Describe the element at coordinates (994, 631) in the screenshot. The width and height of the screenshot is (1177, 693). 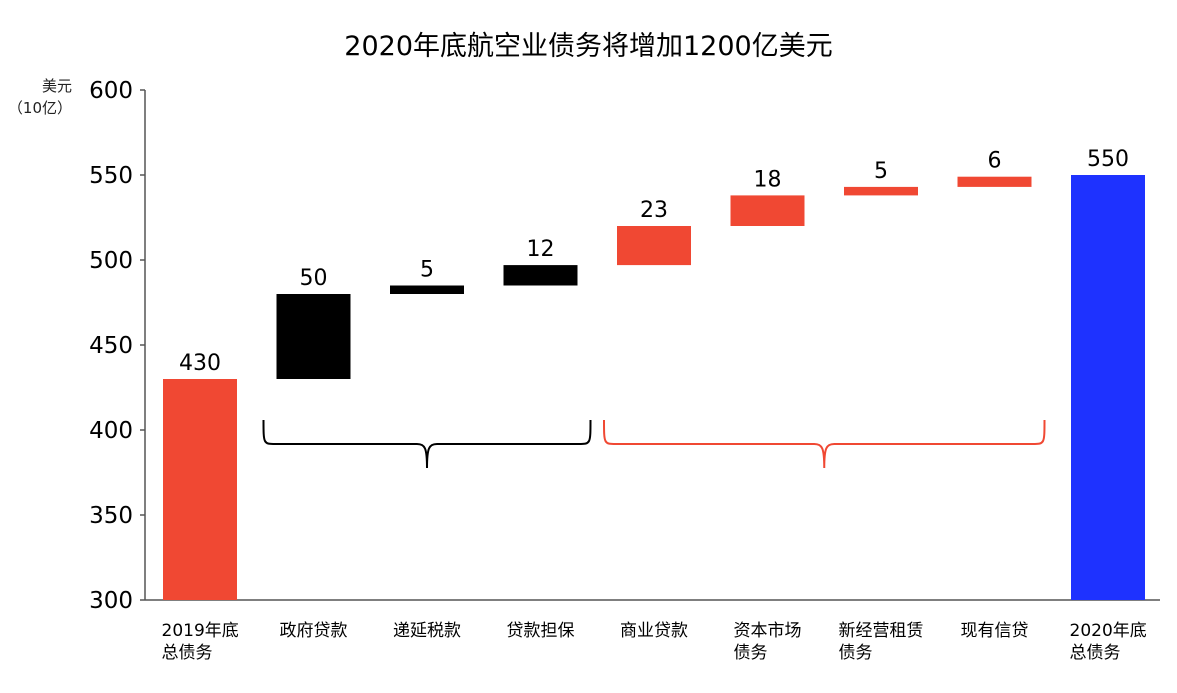
I see `x-tick-label: 现有信贷` at that location.